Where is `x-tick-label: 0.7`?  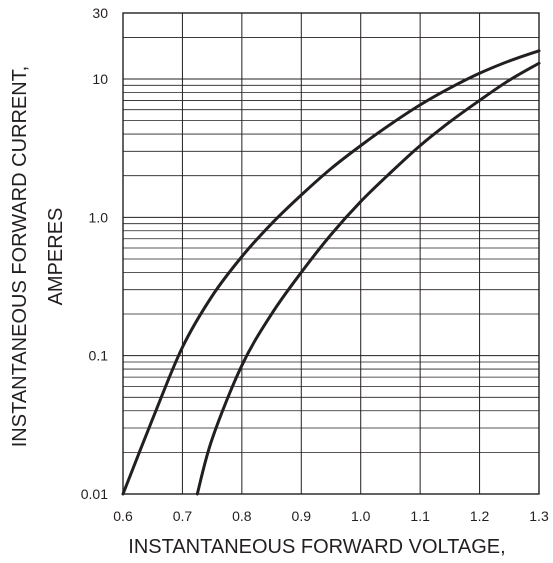
x-tick-label: 0.7 is located at coordinates (183, 516).